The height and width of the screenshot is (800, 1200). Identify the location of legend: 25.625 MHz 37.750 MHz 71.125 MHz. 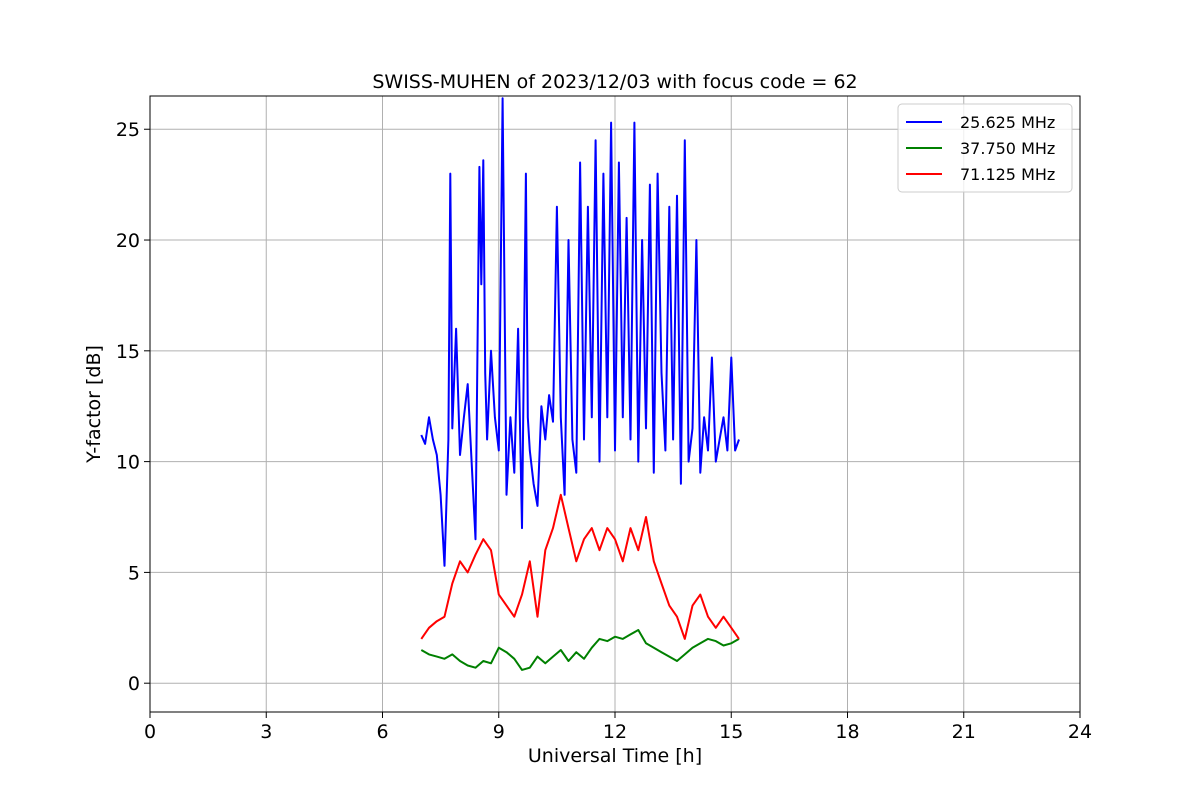
(985, 148).